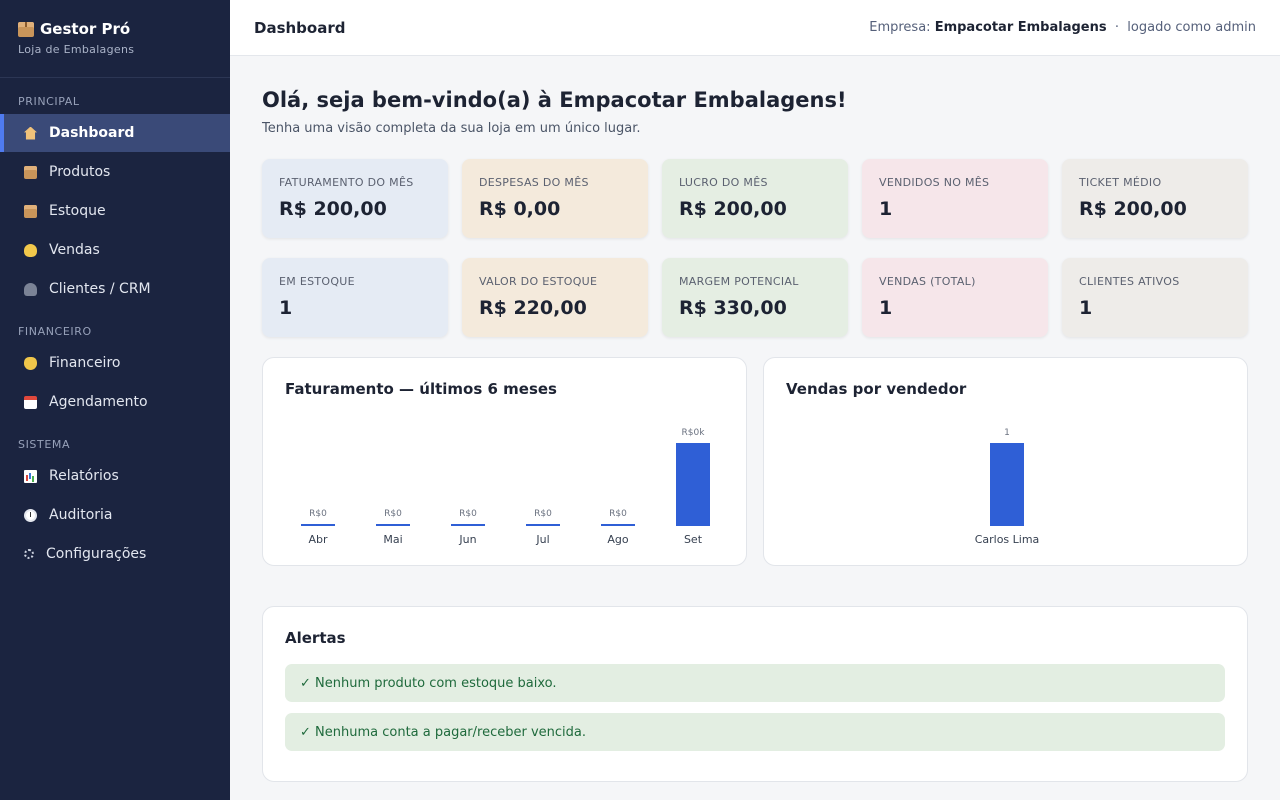 The width and height of the screenshot is (1280, 800). Describe the element at coordinates (85, 29) in the screenshot. I see `app-name: Gestor Pró` at that location.